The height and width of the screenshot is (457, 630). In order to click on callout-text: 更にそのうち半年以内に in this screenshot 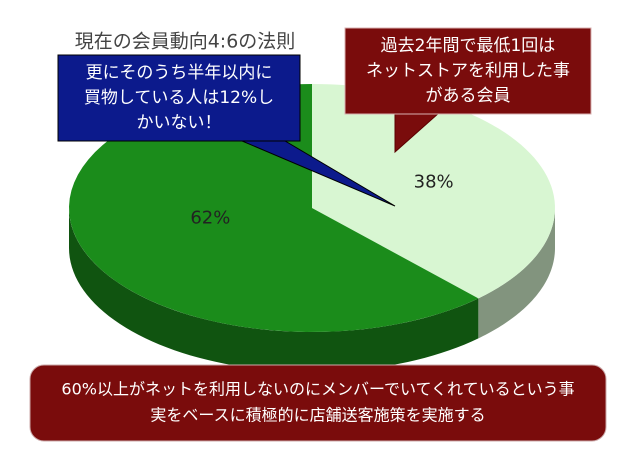, I will do `click(179, 73)`.